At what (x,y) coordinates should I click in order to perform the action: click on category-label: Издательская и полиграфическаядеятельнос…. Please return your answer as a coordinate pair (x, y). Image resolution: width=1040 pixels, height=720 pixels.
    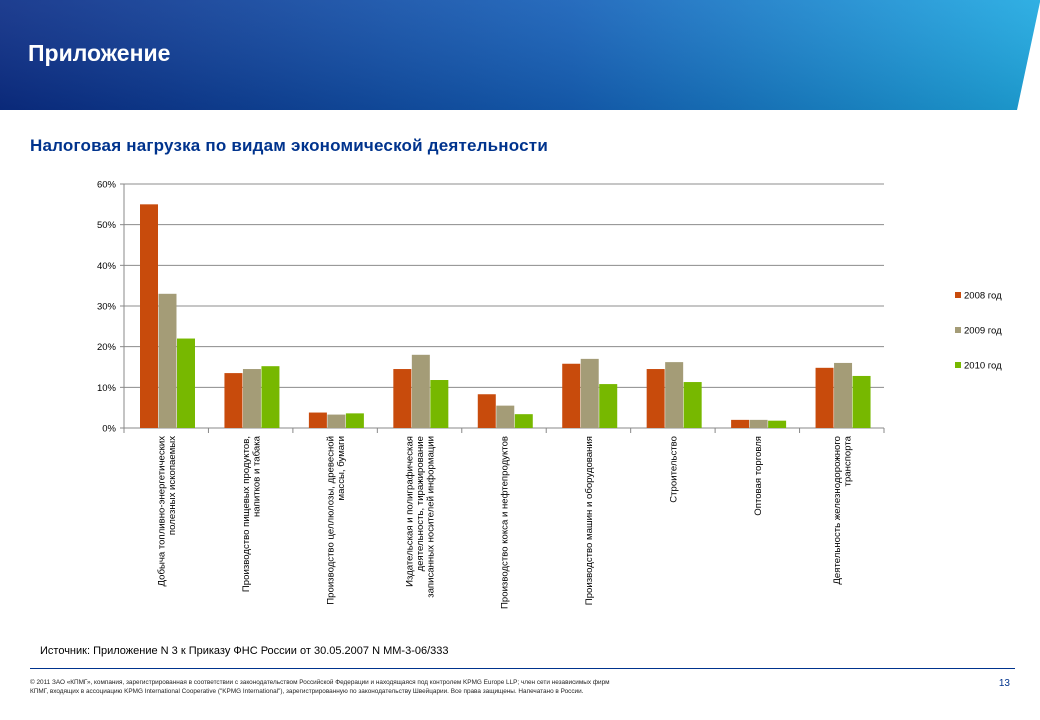
    Looking at the image, I should click on (421, 517).